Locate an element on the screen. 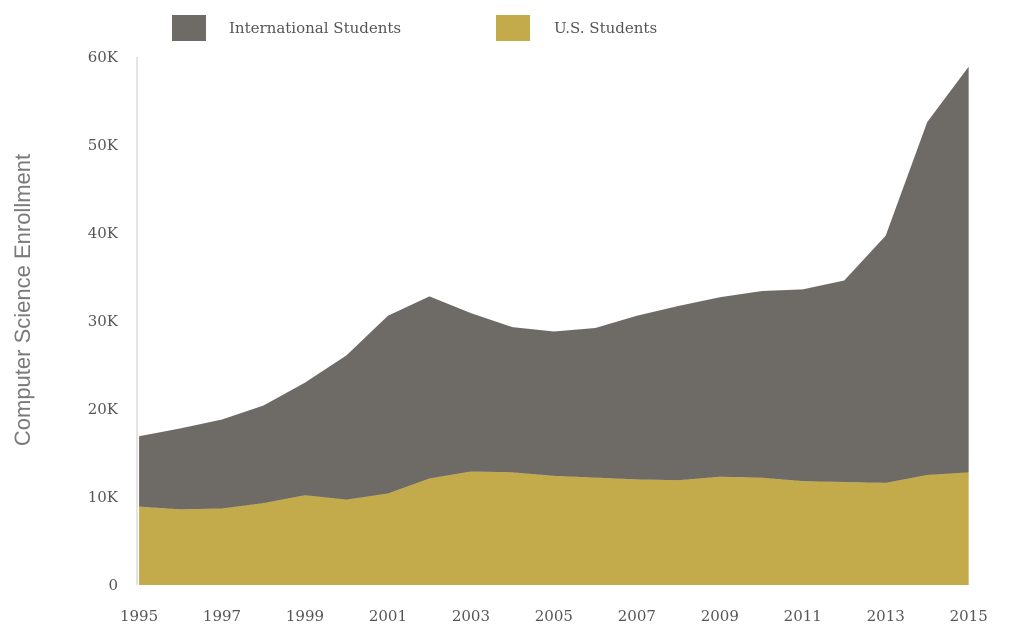 Image resolution: width=1016 pixels, height=627 pixels. legend: International Students U.S. Students is located at coordinates (414, 28).